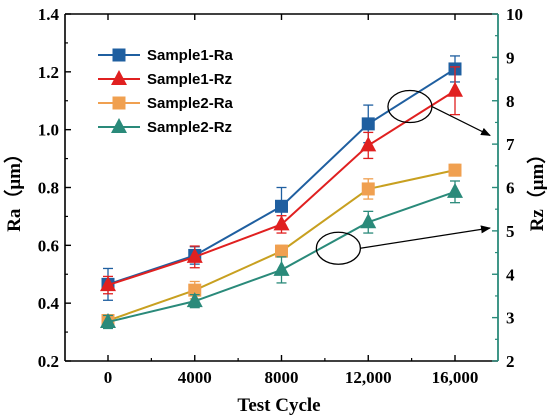 Image resolution: width=550 pixels, height=419 pixels. I want to click on x-tick-label: 8000, so click(282, 377).